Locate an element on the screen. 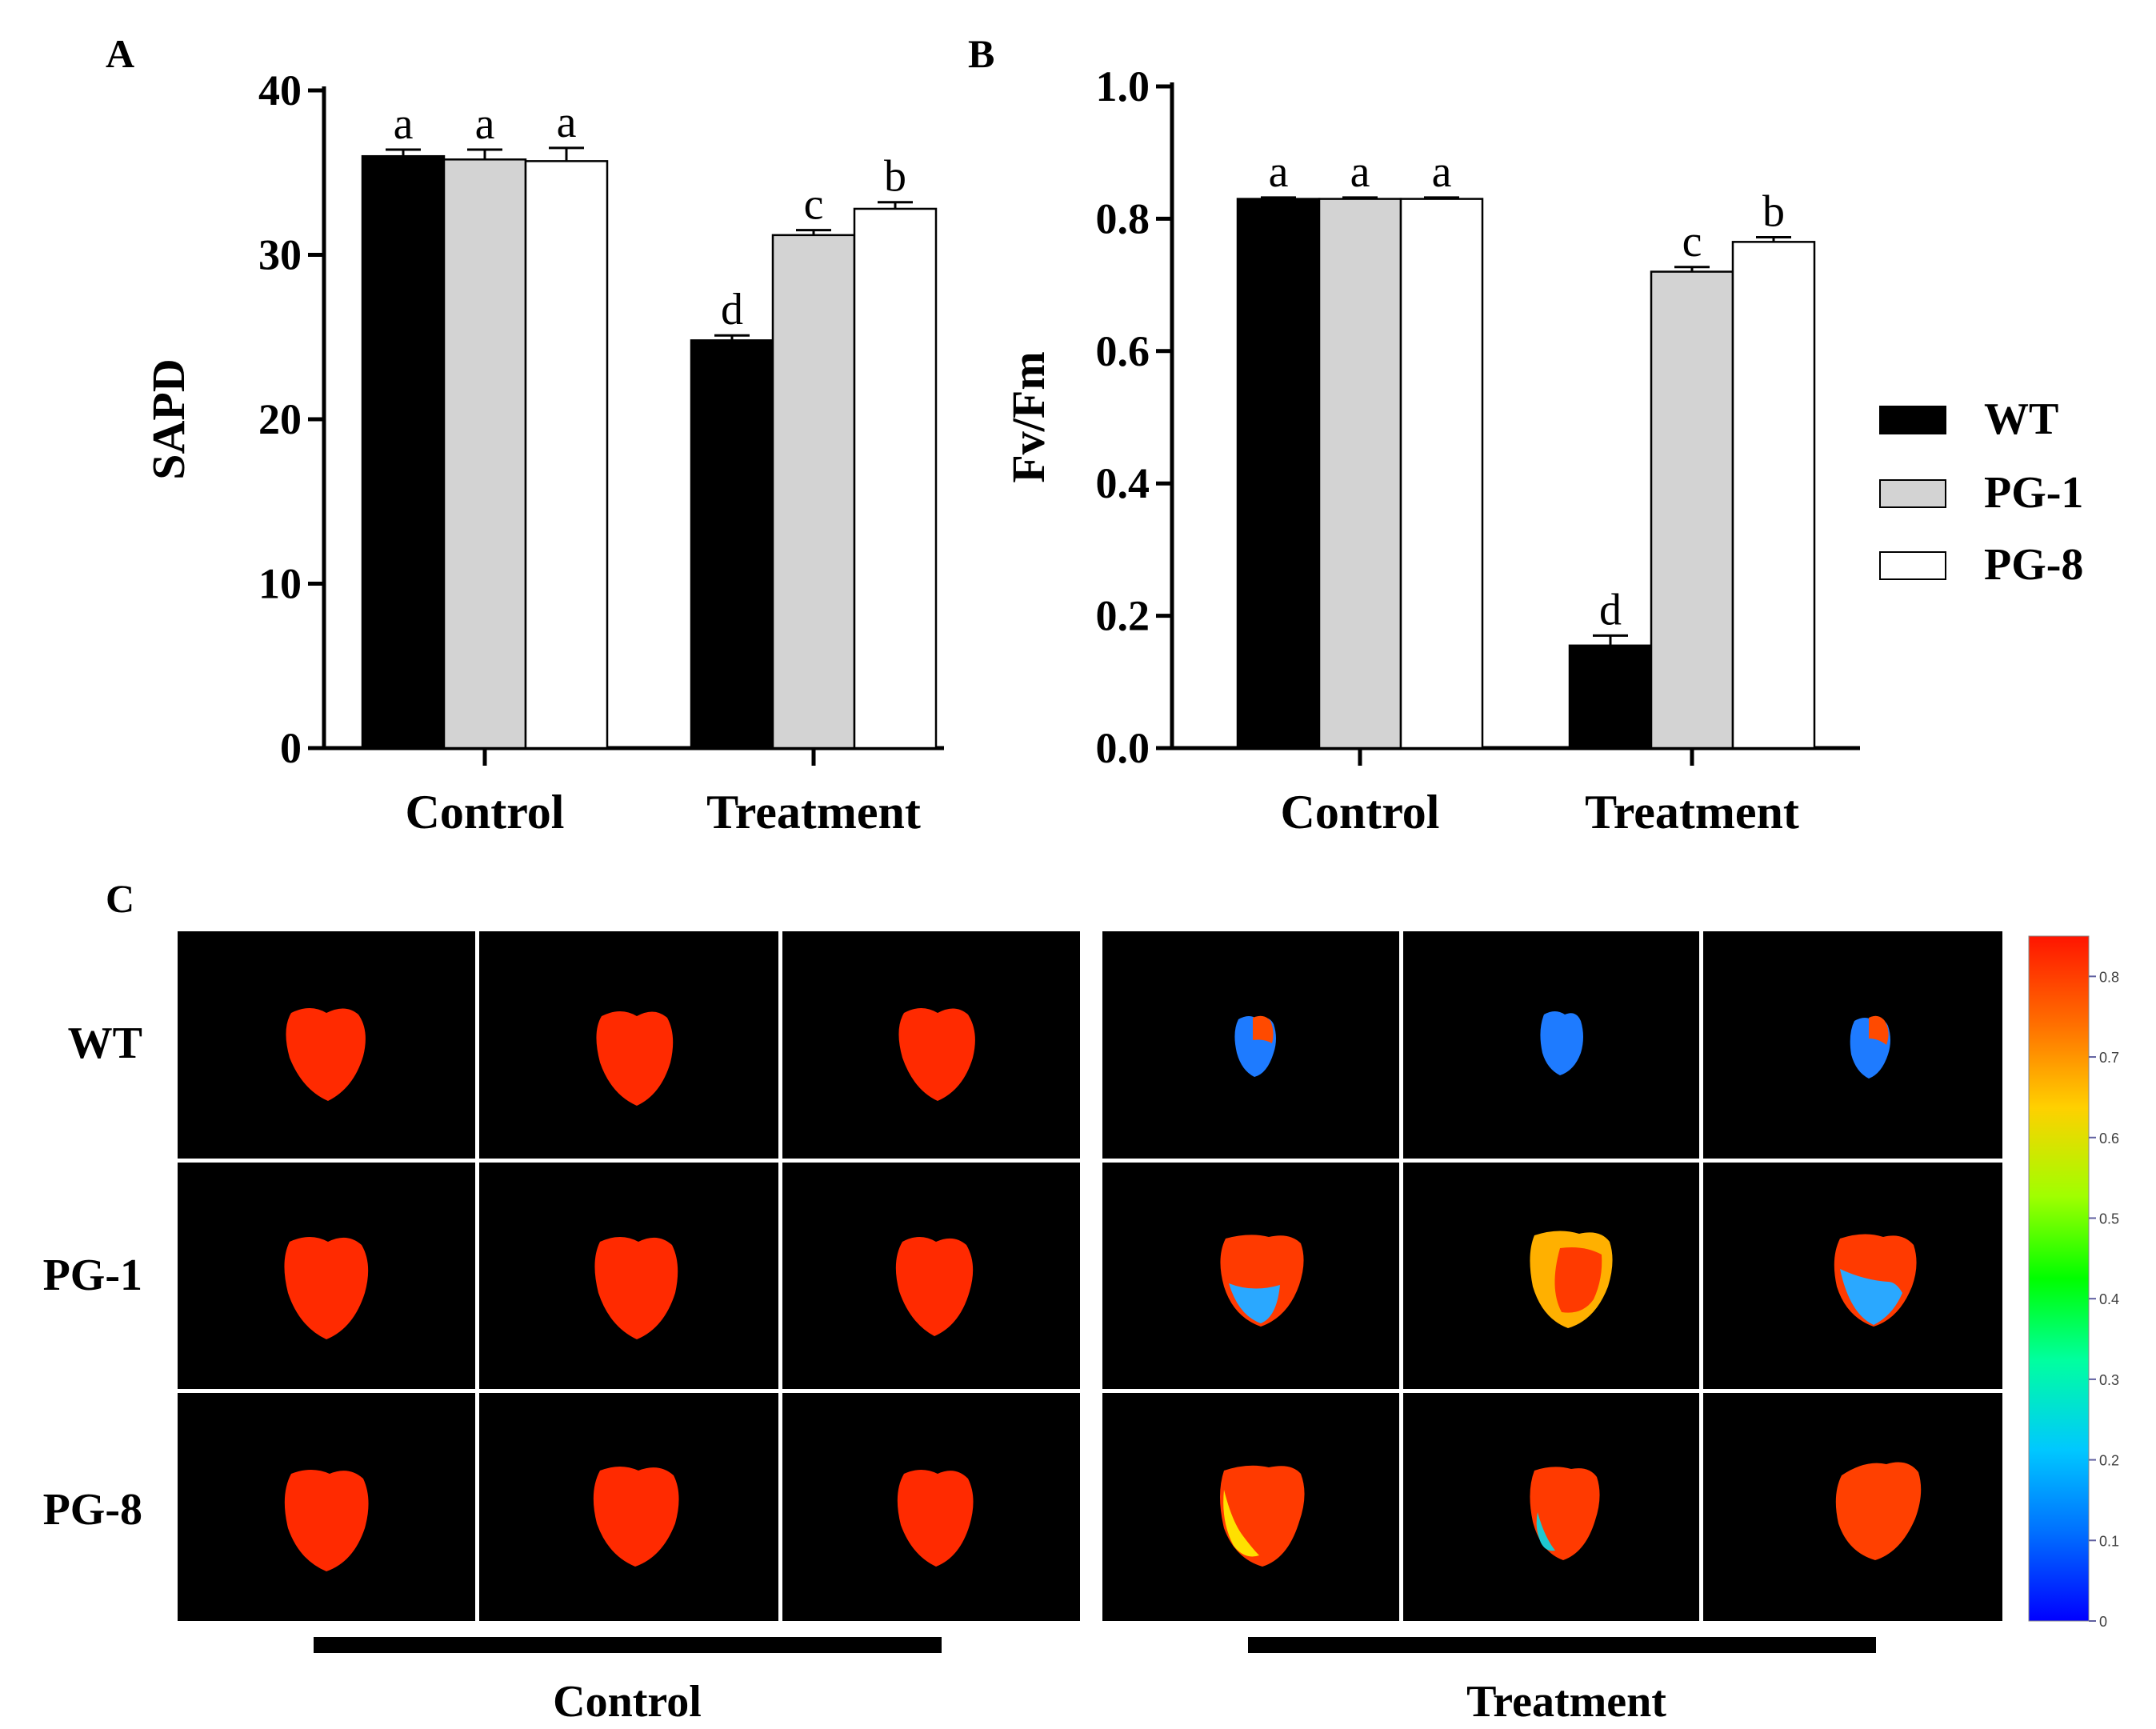  b-ytick-label: 0.2 is located at coordinates (1123, 616).